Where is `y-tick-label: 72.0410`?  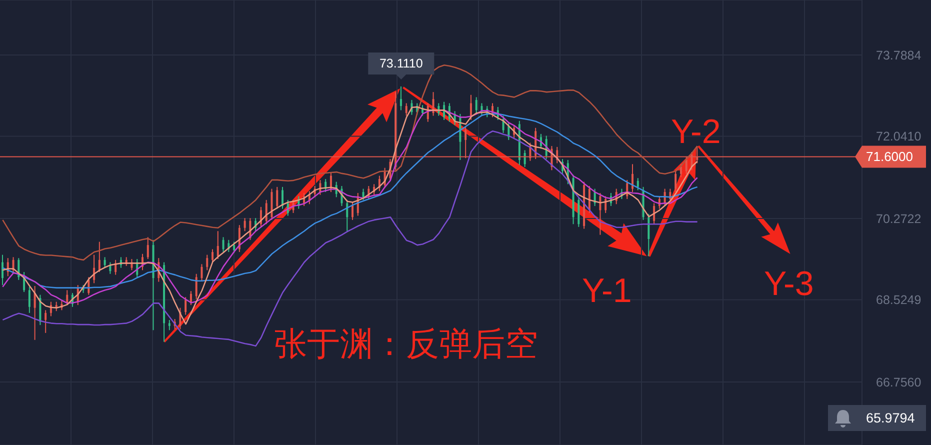 y-tick-label: 72.0410 is located at coordinates (899, 137).